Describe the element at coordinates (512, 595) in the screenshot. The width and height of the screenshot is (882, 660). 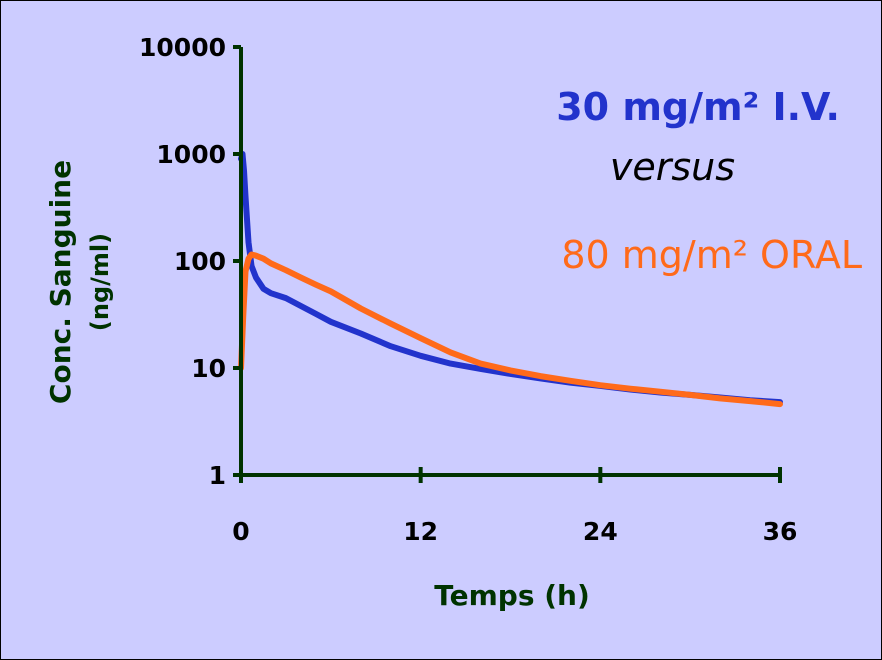
I see `x-axis-title: Temps (h)` at that location.